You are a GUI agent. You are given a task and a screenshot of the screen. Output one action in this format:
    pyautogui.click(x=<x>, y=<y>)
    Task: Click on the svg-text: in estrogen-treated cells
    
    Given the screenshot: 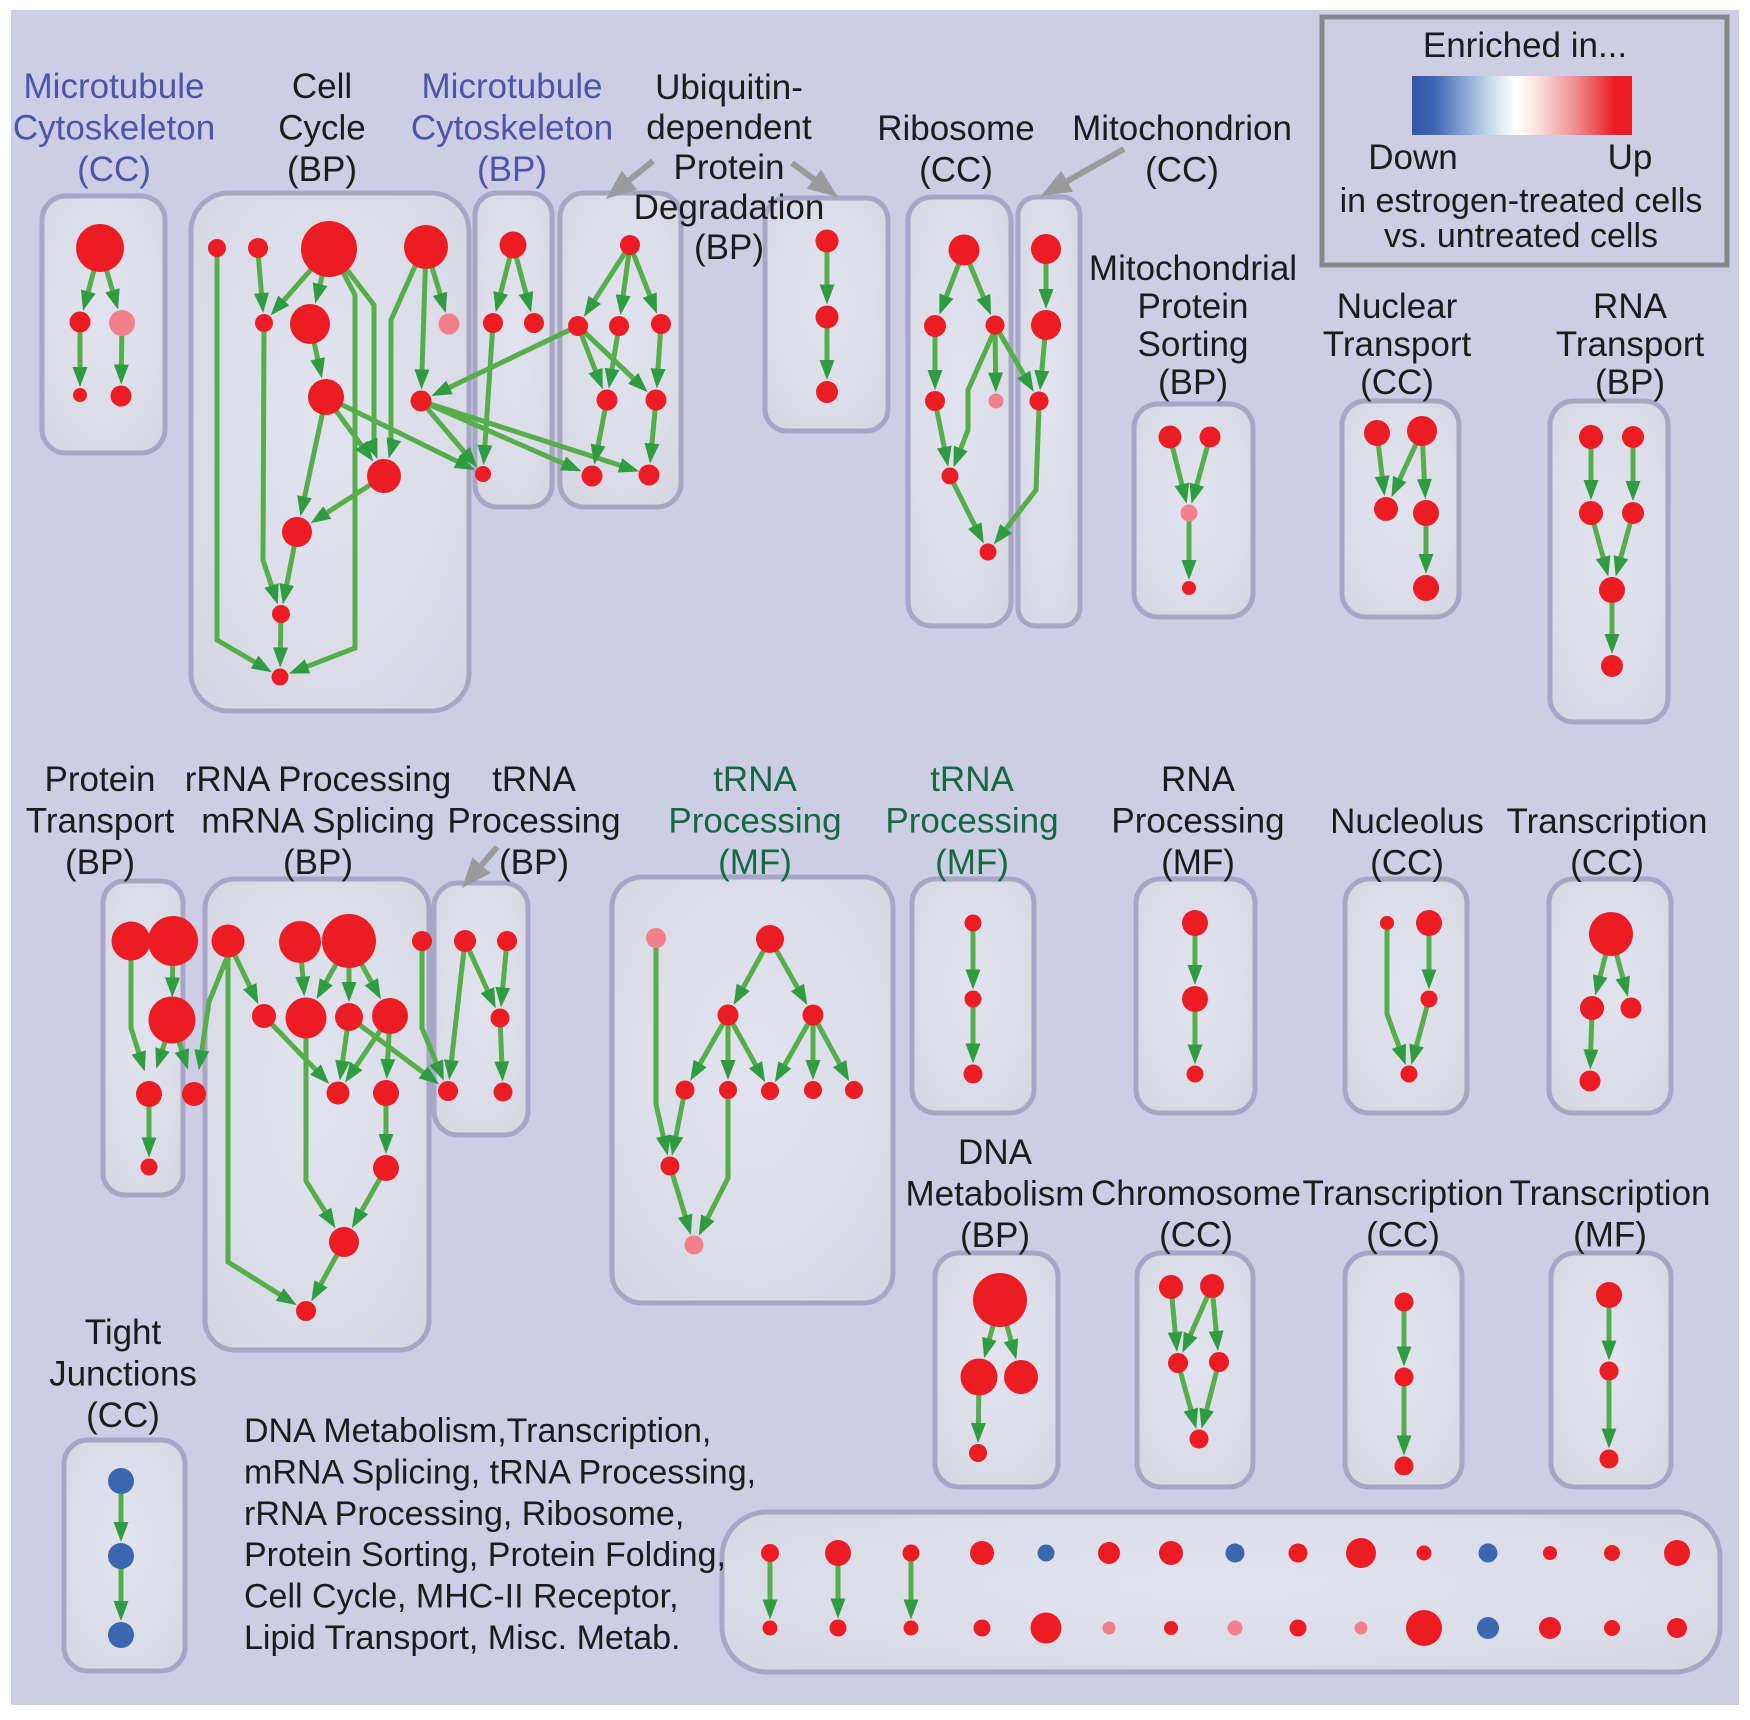 What is the action you would take?
    pyautogui.click(x=1521, y=201)
    